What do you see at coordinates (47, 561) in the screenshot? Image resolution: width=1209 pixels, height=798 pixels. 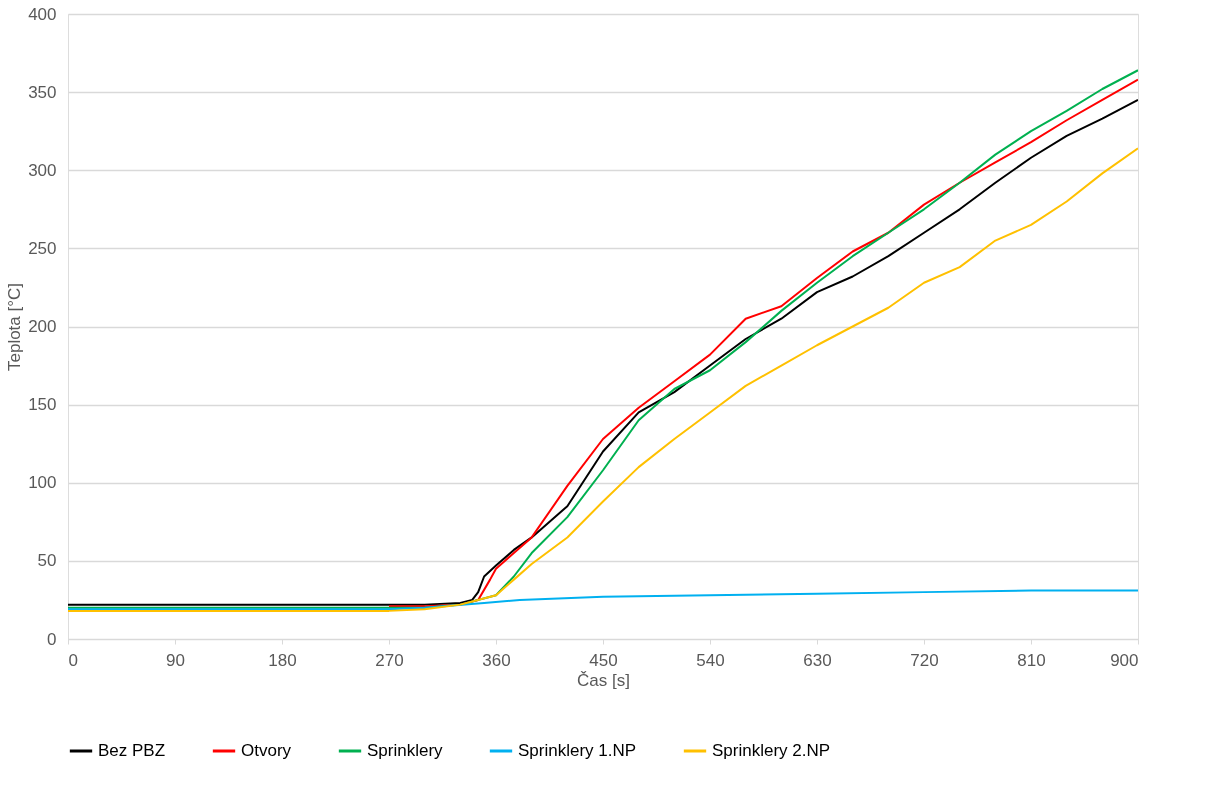 I see `y-tick-label: 50` at bounding box center [47, 561].